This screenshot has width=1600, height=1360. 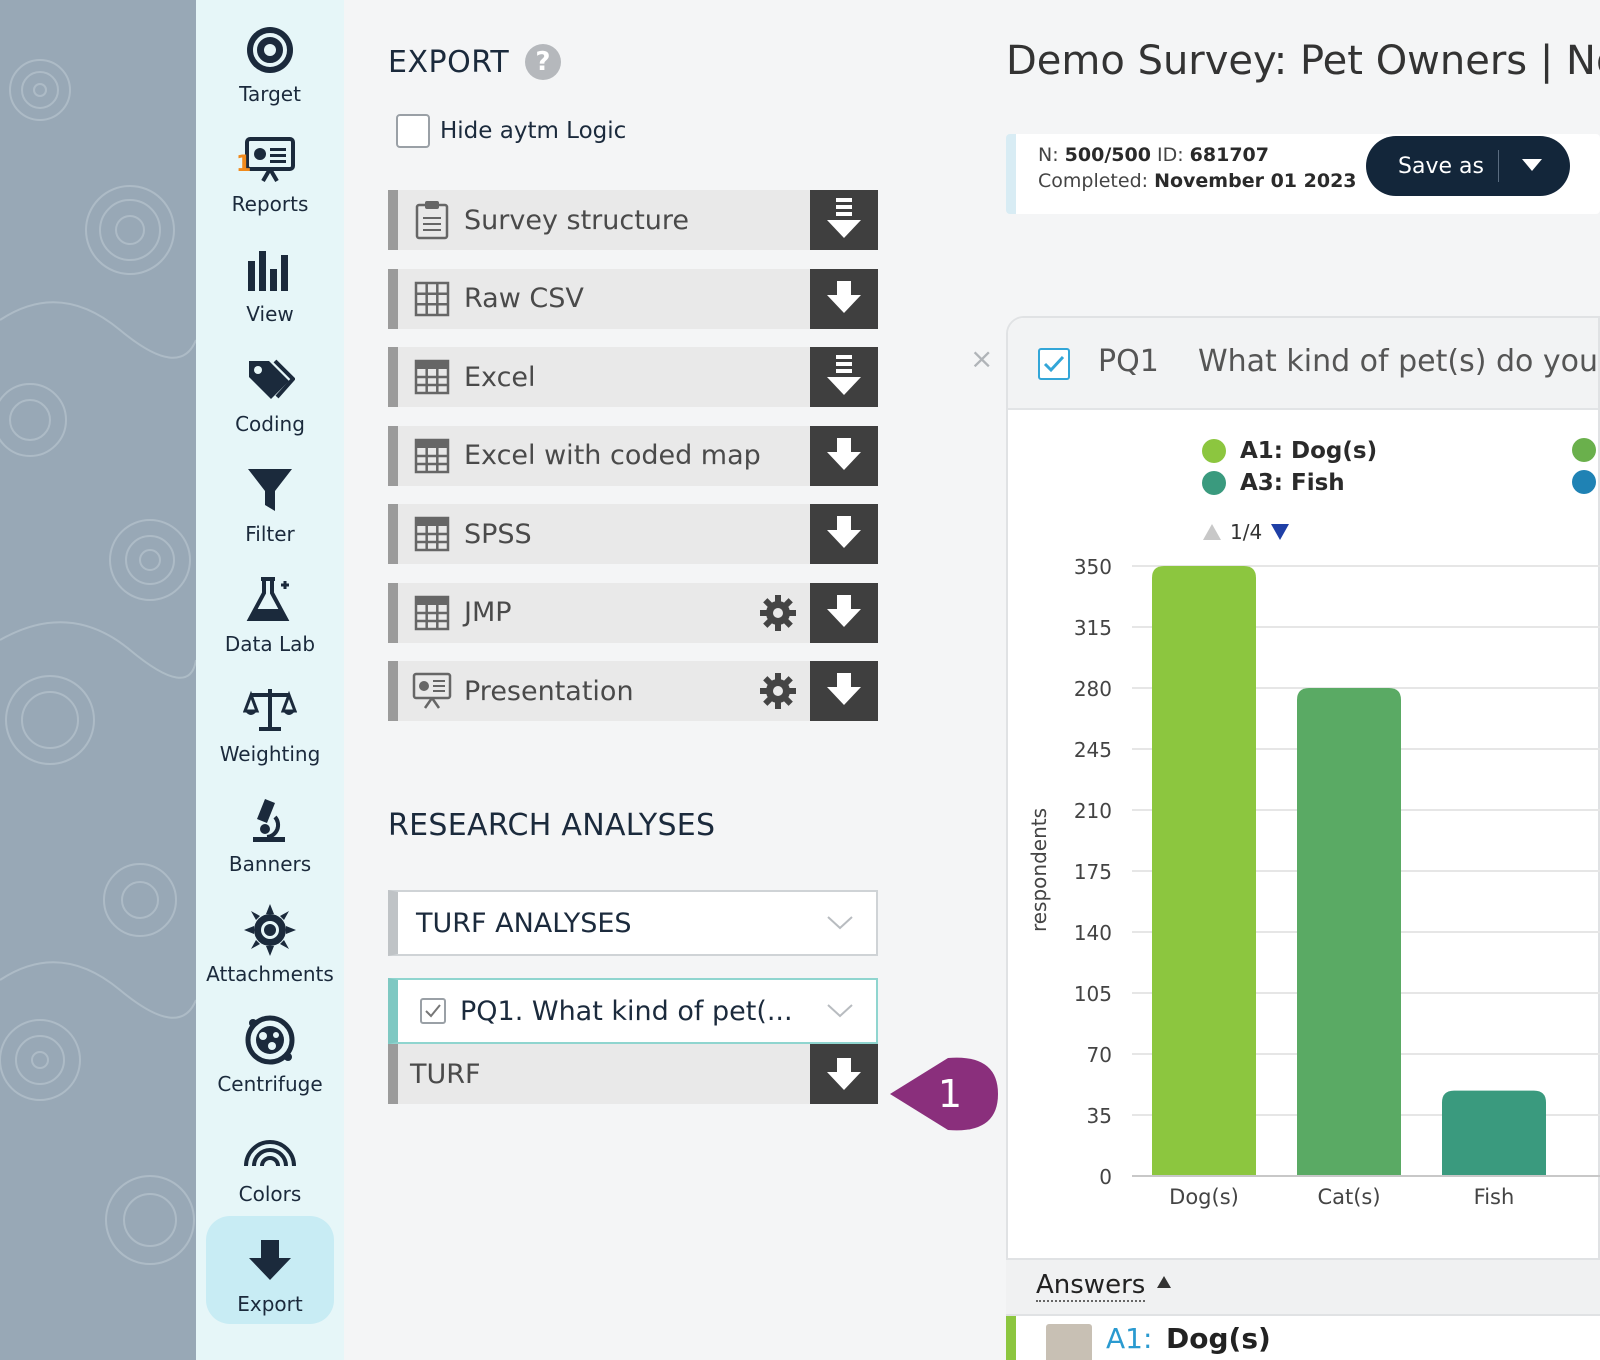 I want to click on legend-label: A1: Dog(s), so click(x=1309, y=451).